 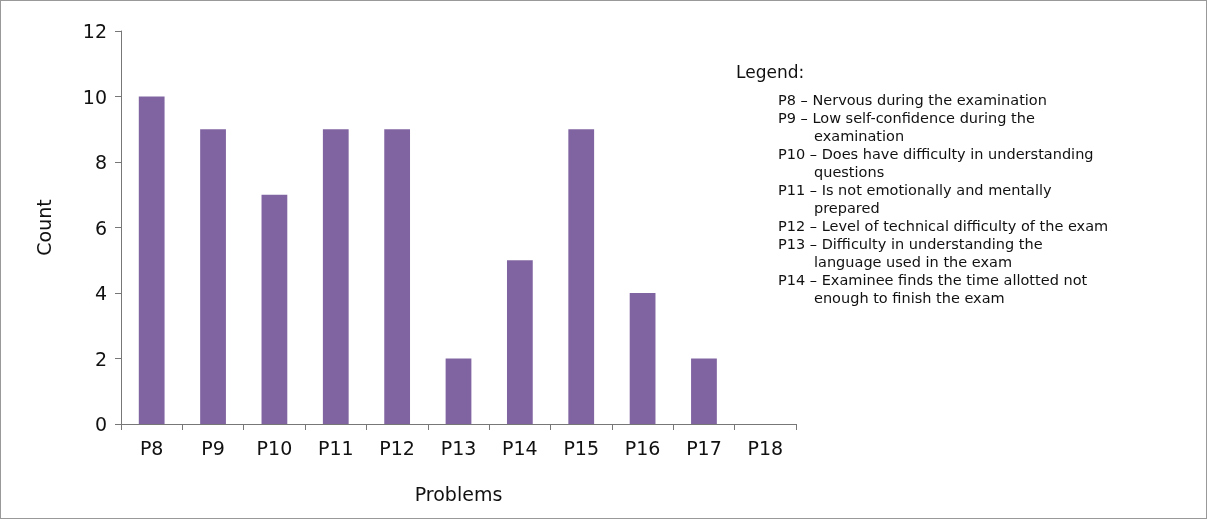 What do you see at coordinates (581, 447) in the screenshot?
I see `x-tick-label: P15` at bounding box center [581, 447].